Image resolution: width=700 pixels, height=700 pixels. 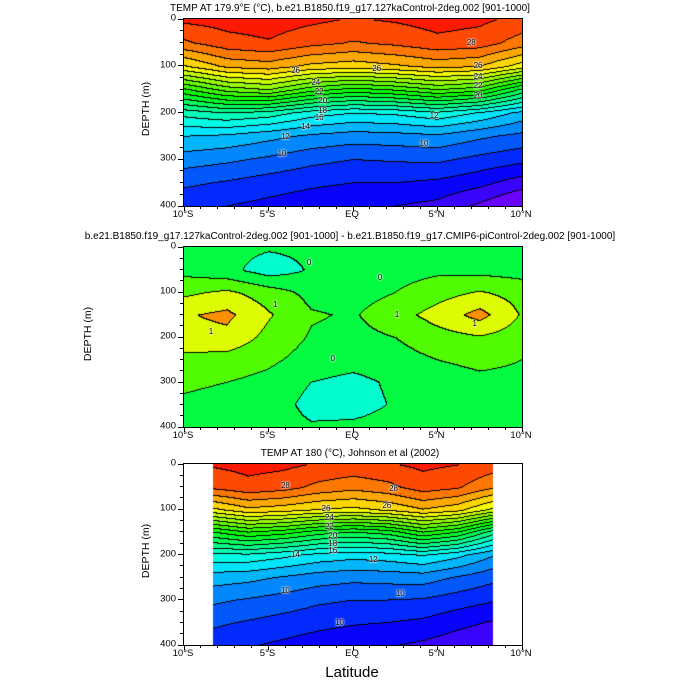 What do you see at coordinates (183, 435) in the screenshot?
I see `x-tick-label: 10°S` at bounding box center [183, 435].